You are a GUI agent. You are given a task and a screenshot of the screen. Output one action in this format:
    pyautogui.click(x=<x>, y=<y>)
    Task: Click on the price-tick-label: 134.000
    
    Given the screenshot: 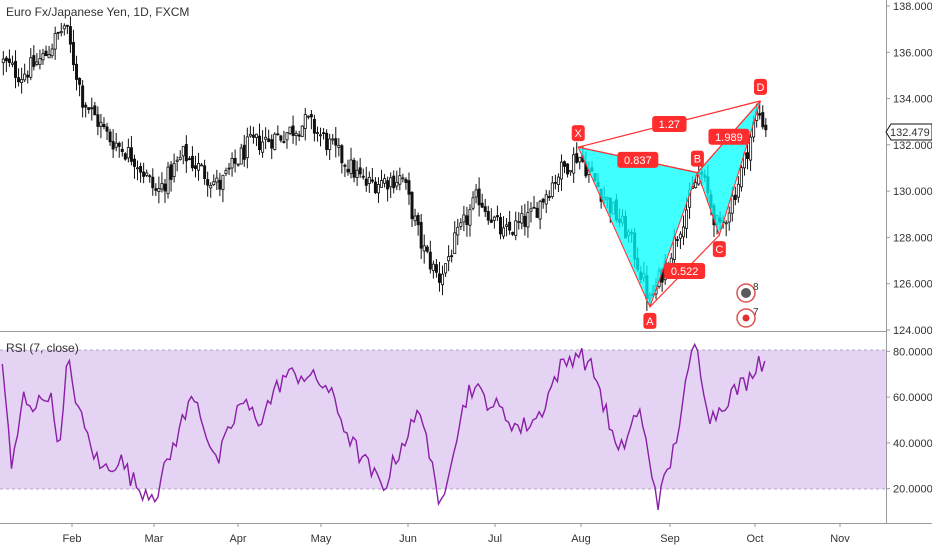 What is the action you would take?
    pyautogui.click(x=912, y=100)
    